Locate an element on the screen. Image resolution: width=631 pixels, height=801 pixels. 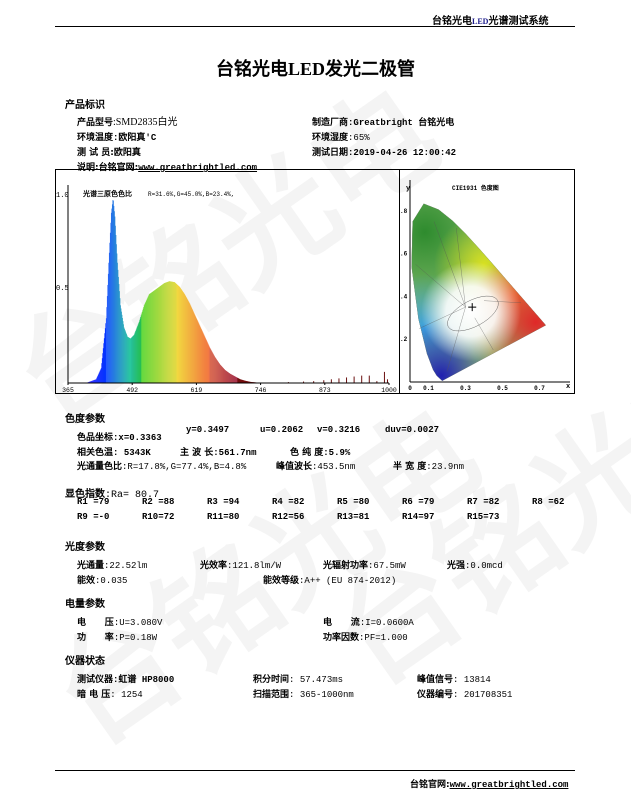
voltage-row: 电 压:U=3.080V is located at coordinates (119, 619).